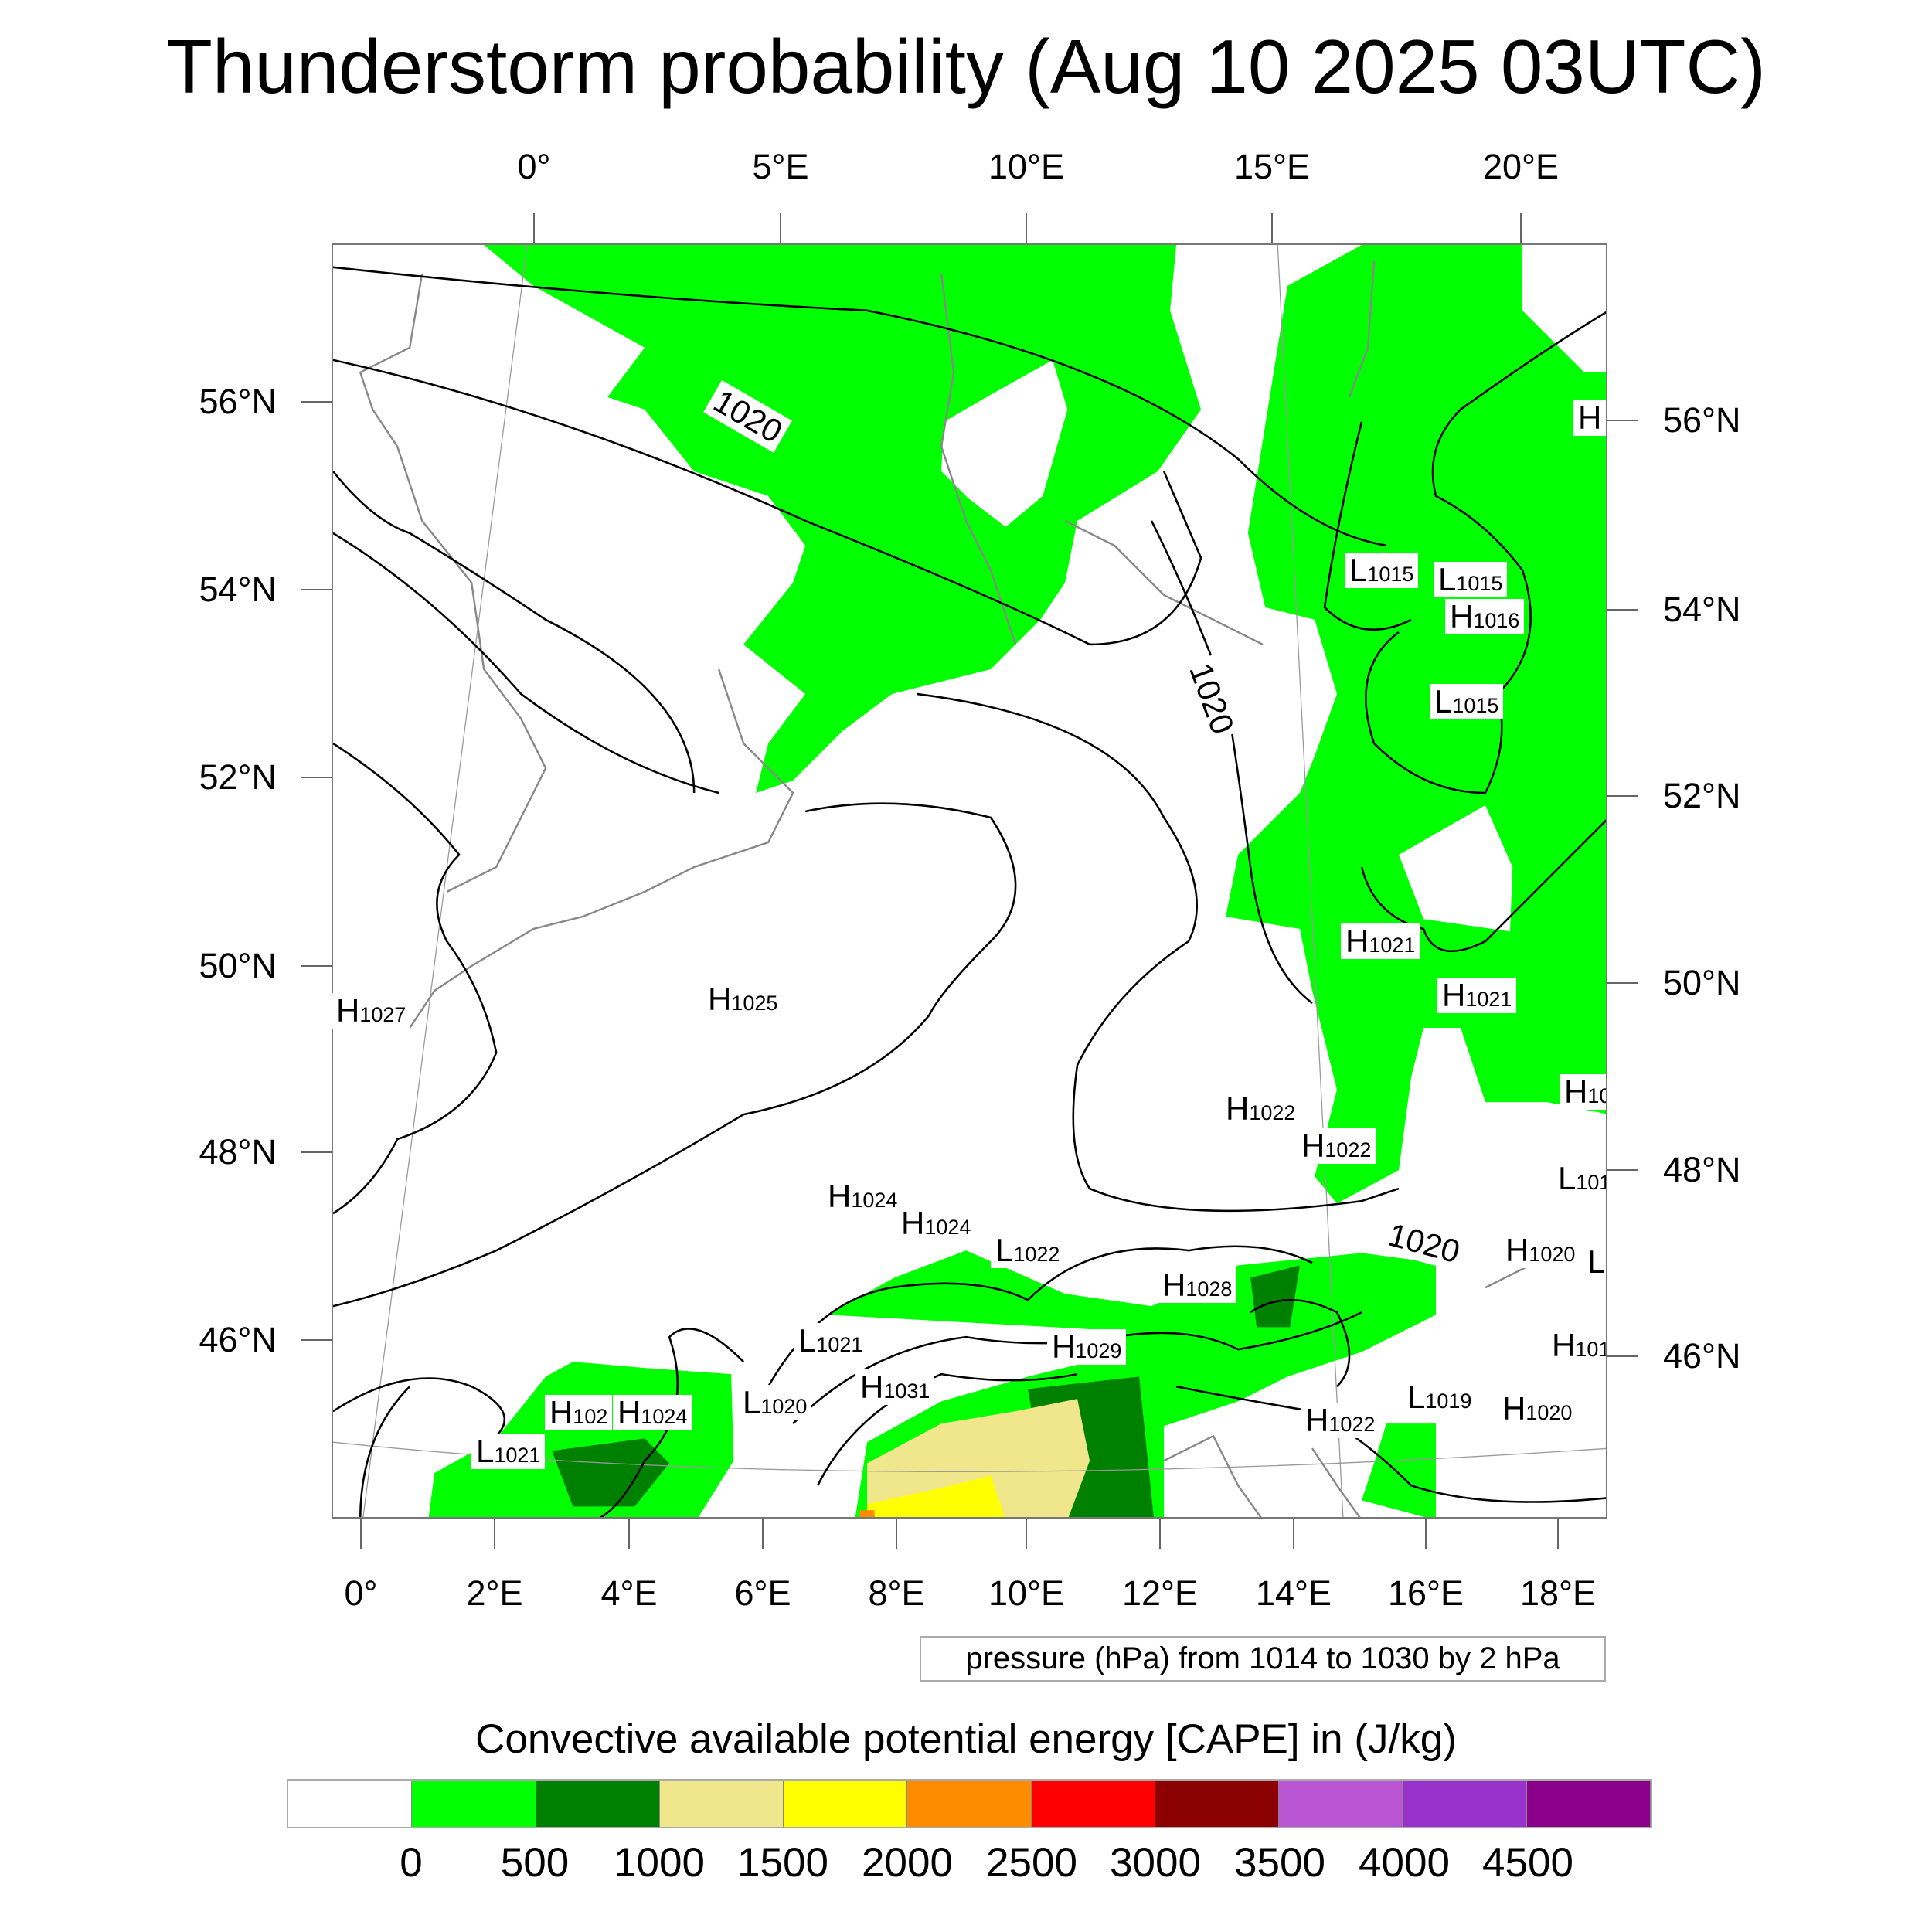 The image size is (1932, 1932). Describe the element at coordinates (579, 1412) in the screenshot. I see `pressure-center-high: H102` at that location.